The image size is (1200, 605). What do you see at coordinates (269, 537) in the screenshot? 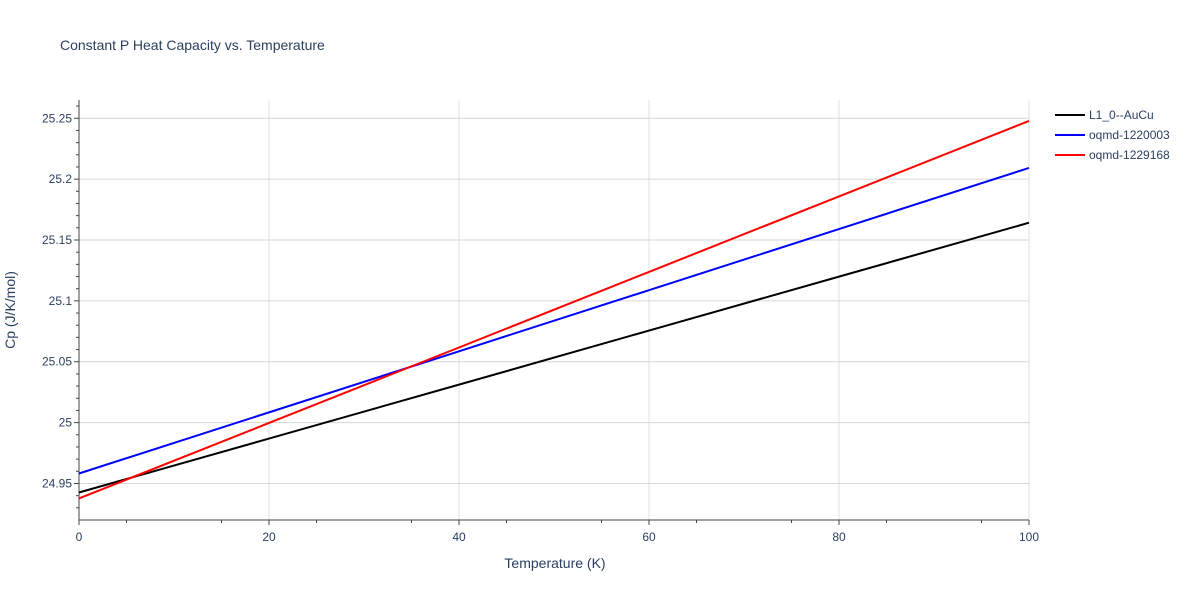
I see `x-tick-label: 20` at bounding box center [269, 537].